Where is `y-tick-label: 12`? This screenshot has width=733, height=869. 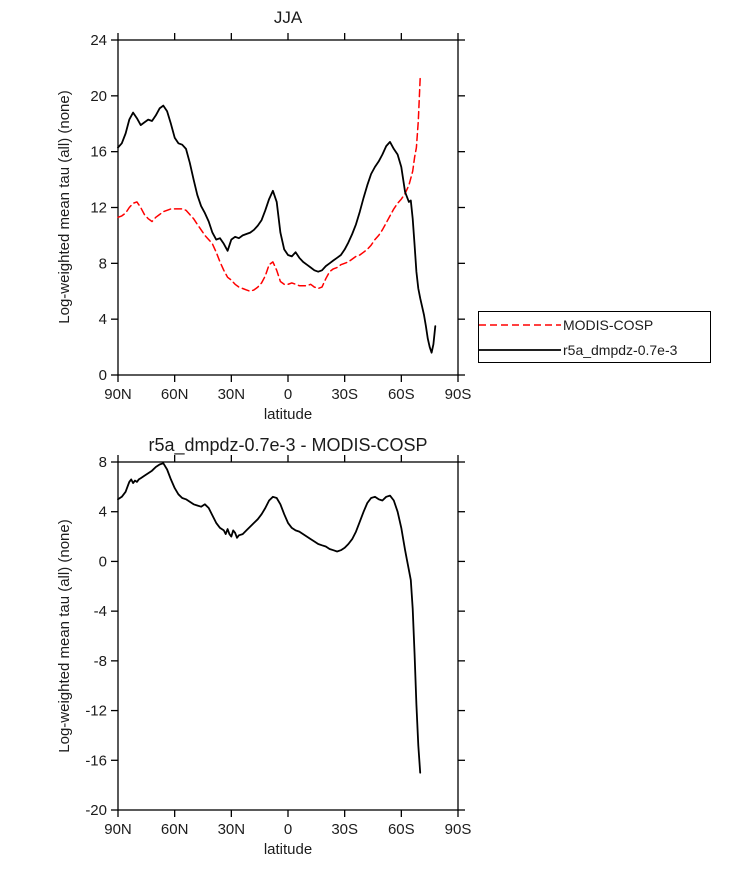
y-tick-label: 12 is located at coordinates (98, 208).